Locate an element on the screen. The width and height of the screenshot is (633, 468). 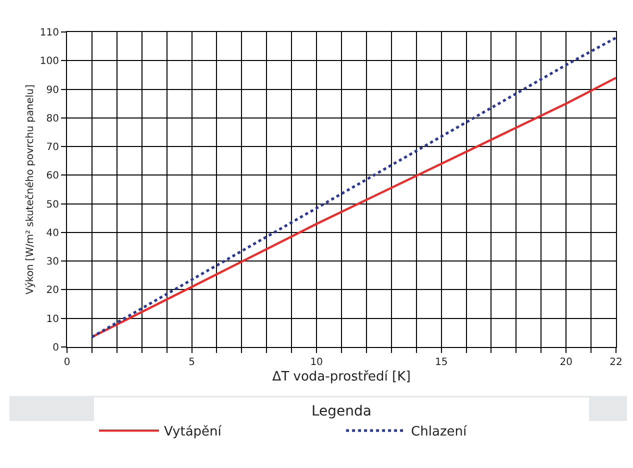
x-tick-label: 15 is located at coordinates (441, 362).